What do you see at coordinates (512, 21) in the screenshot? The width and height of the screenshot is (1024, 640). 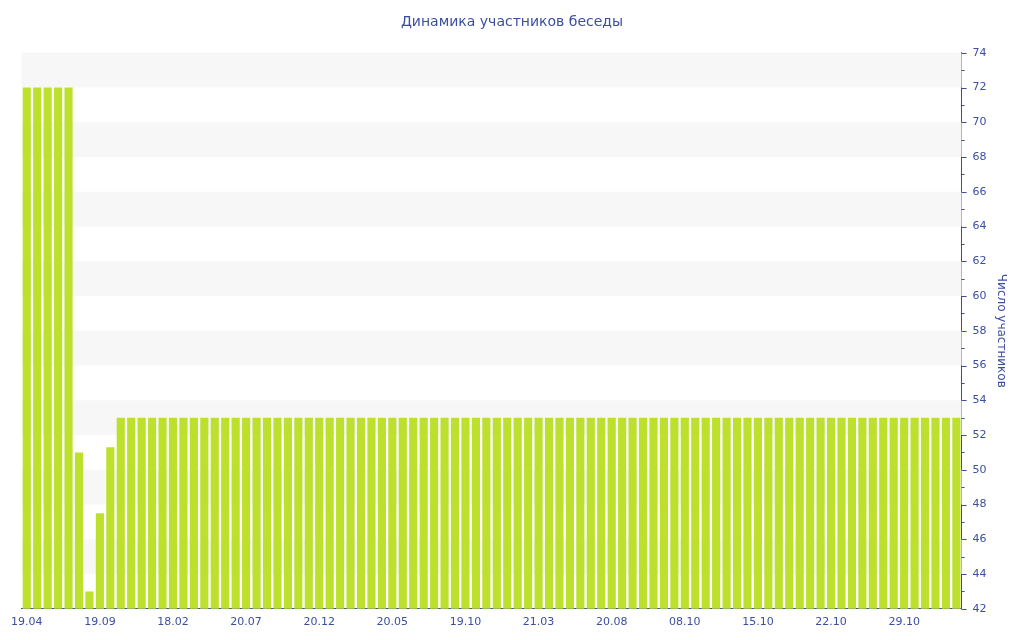 I see `chart-title: Динамика участников беседы` at bounding box center [512, 21].